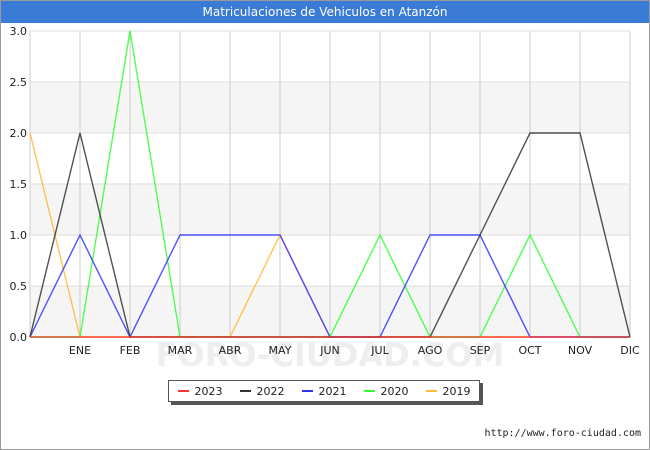 The image size is (650, 450). I want to click on y-tick-label: 3.0, so click(19, 31).